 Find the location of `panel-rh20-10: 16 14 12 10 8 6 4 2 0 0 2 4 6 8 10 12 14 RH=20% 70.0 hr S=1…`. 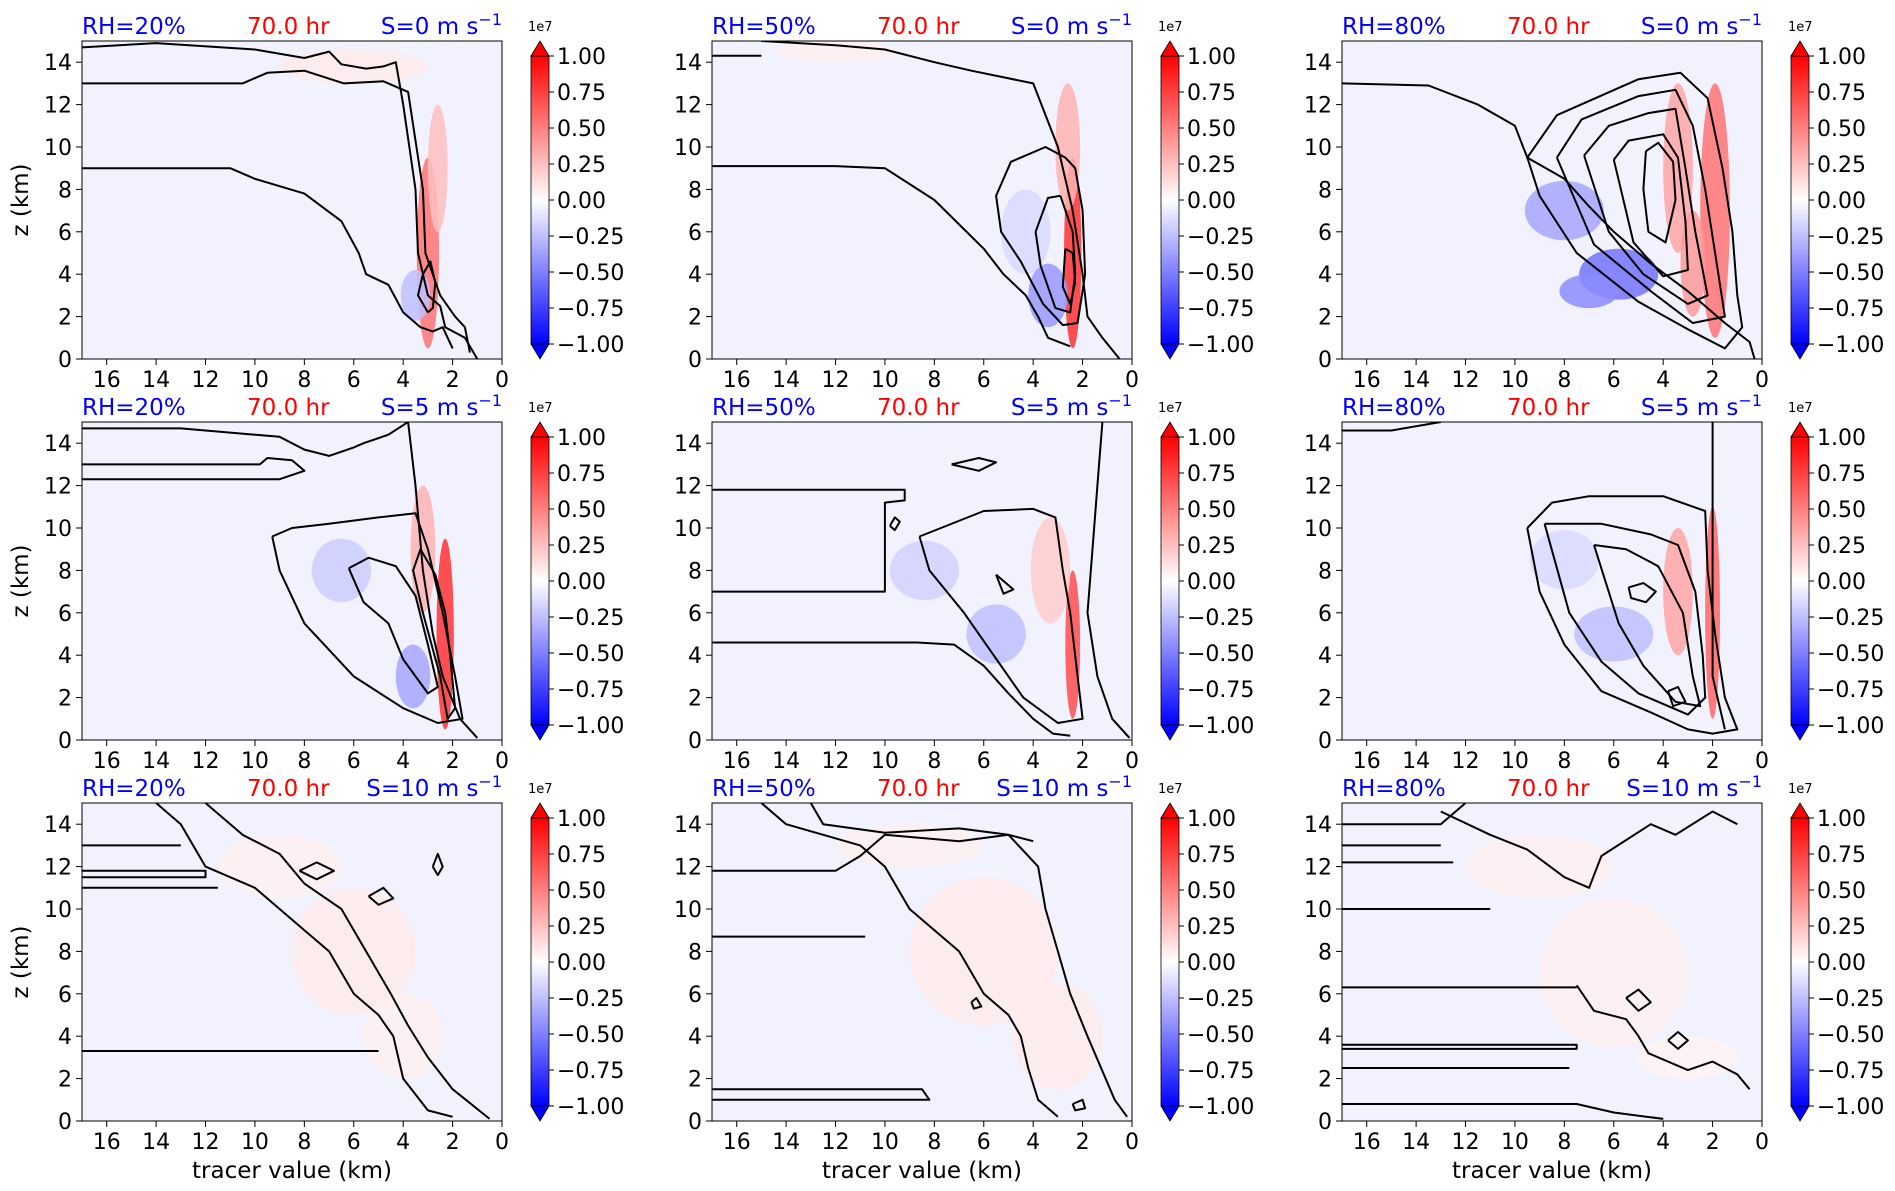

panel-rh20-10: 16 14 12 10 8 6 4 2 0 0 2 4 6 8 10 12 14 RH=20% 70.0 hr S=1… is located at coordinates (316, 978).